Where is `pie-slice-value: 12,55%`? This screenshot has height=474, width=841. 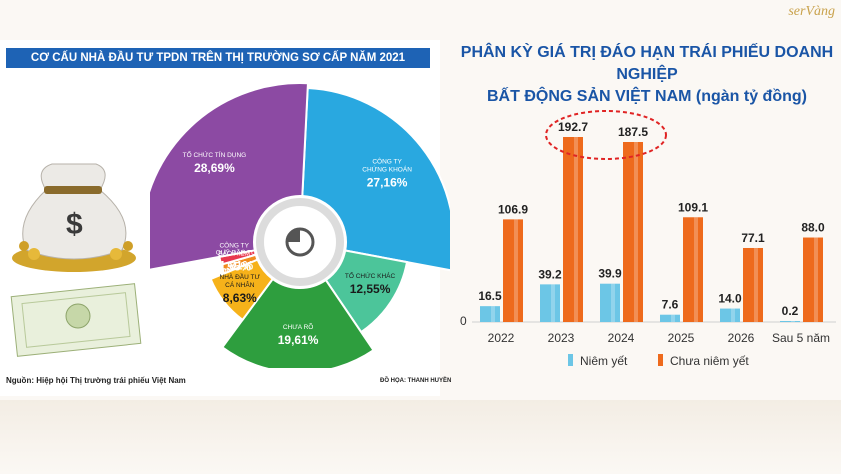 pie-slice-value: 12,55% is located at coordinates (370, 289).